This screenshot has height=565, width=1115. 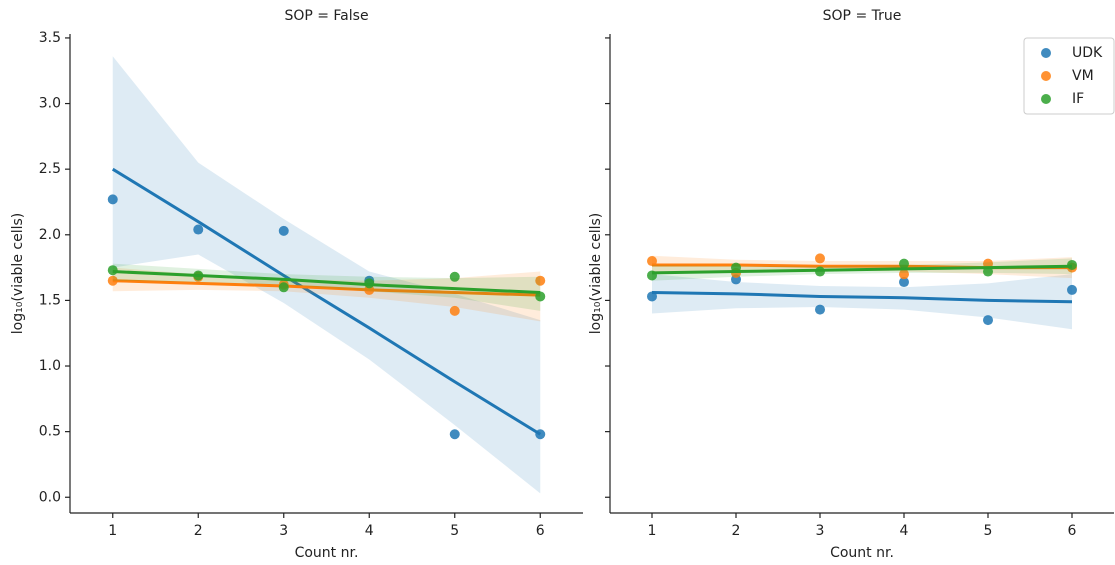 What do you see at coordinates (50, 300) in the screenshot?
I see `y-tick-label: 1.5` at bounding box center [50, 300].